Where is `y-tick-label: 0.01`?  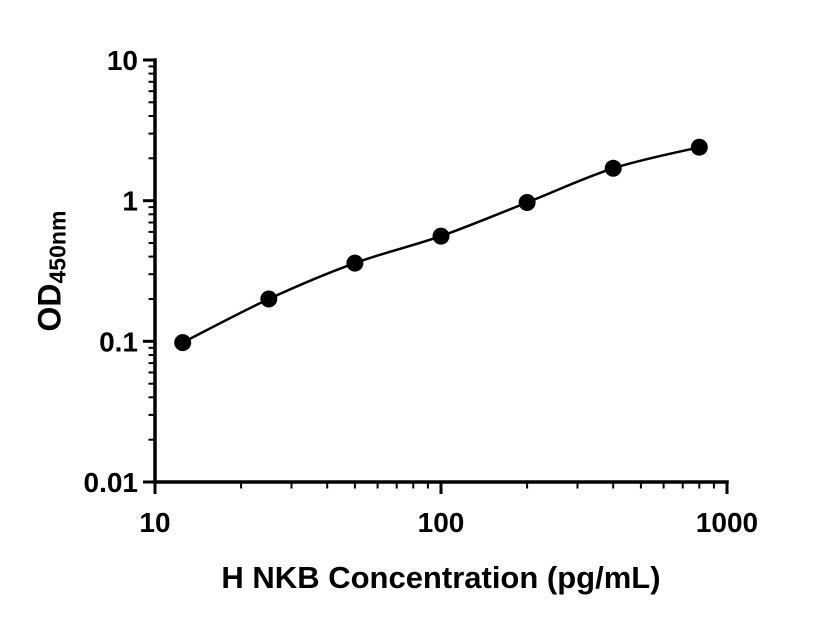
y-tick-label: 0.01 is located at coordinates (111, 482).